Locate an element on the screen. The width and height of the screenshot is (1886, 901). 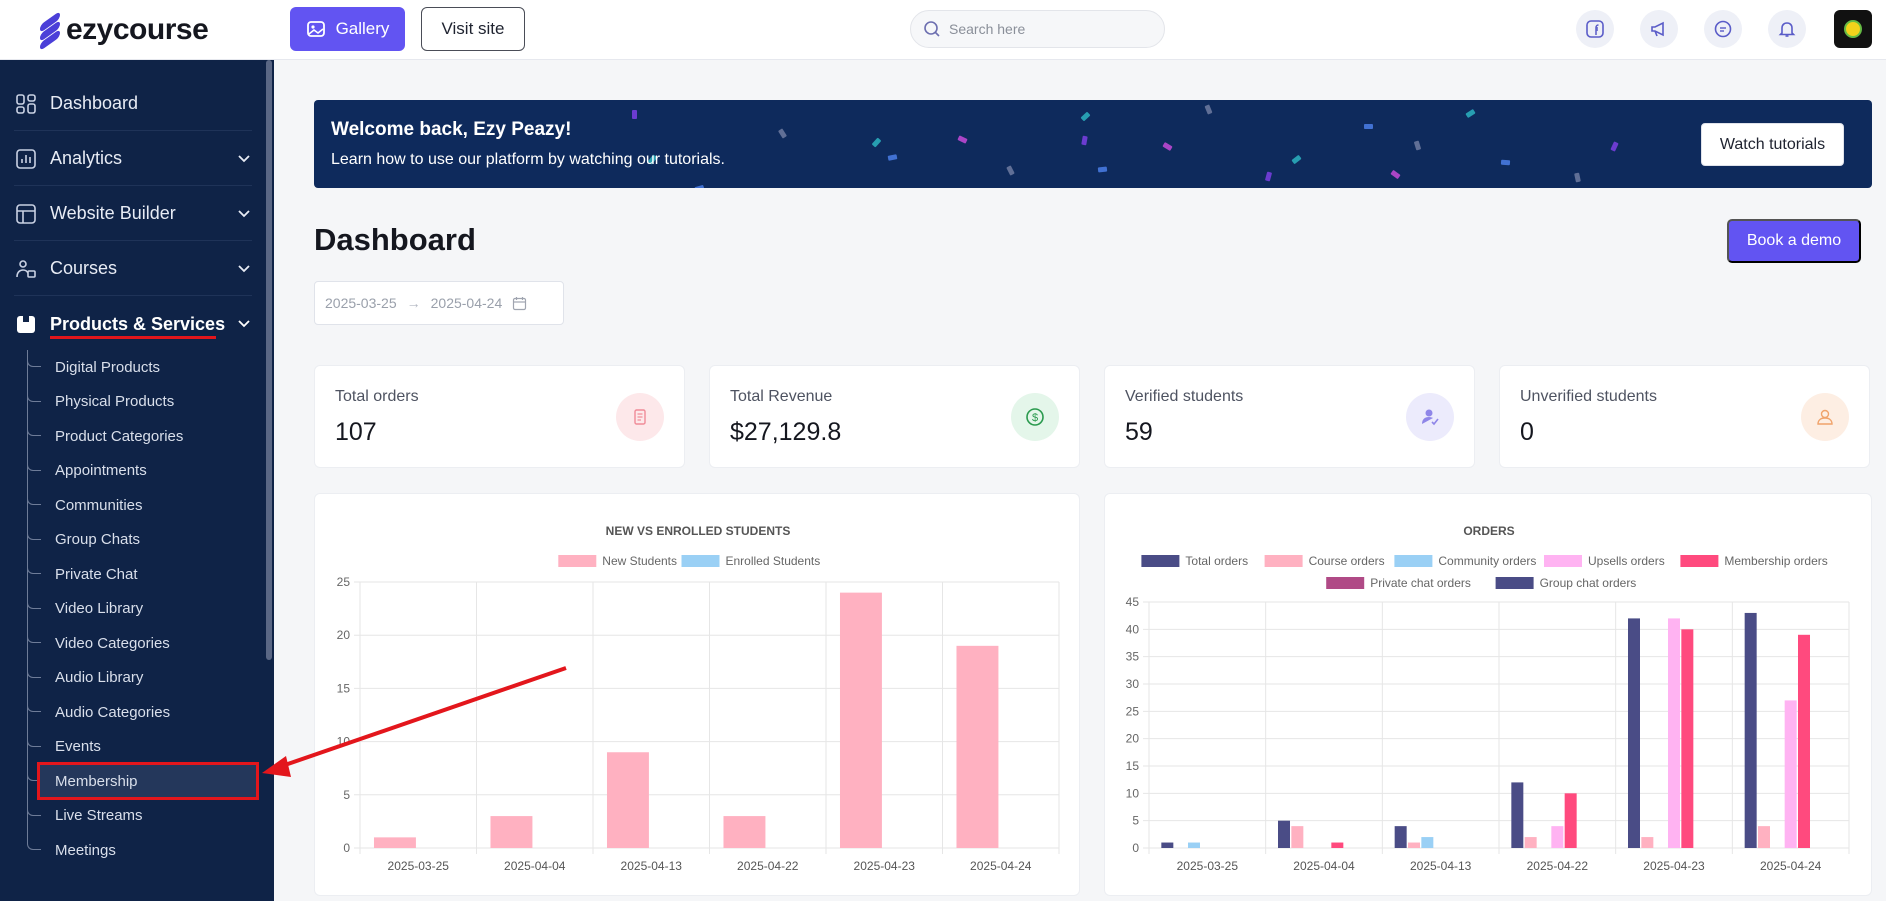
analytics-icon is located at coordinates (26, 159).